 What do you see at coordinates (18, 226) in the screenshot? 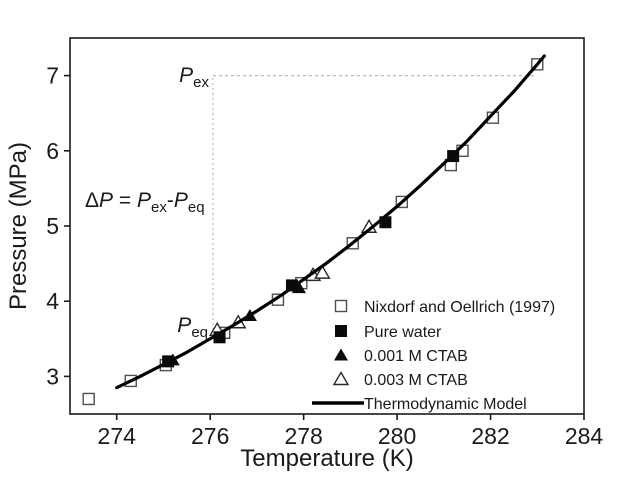
I see `y-axis-title: Pressure (MPa)` at bounding box center [18, 226].